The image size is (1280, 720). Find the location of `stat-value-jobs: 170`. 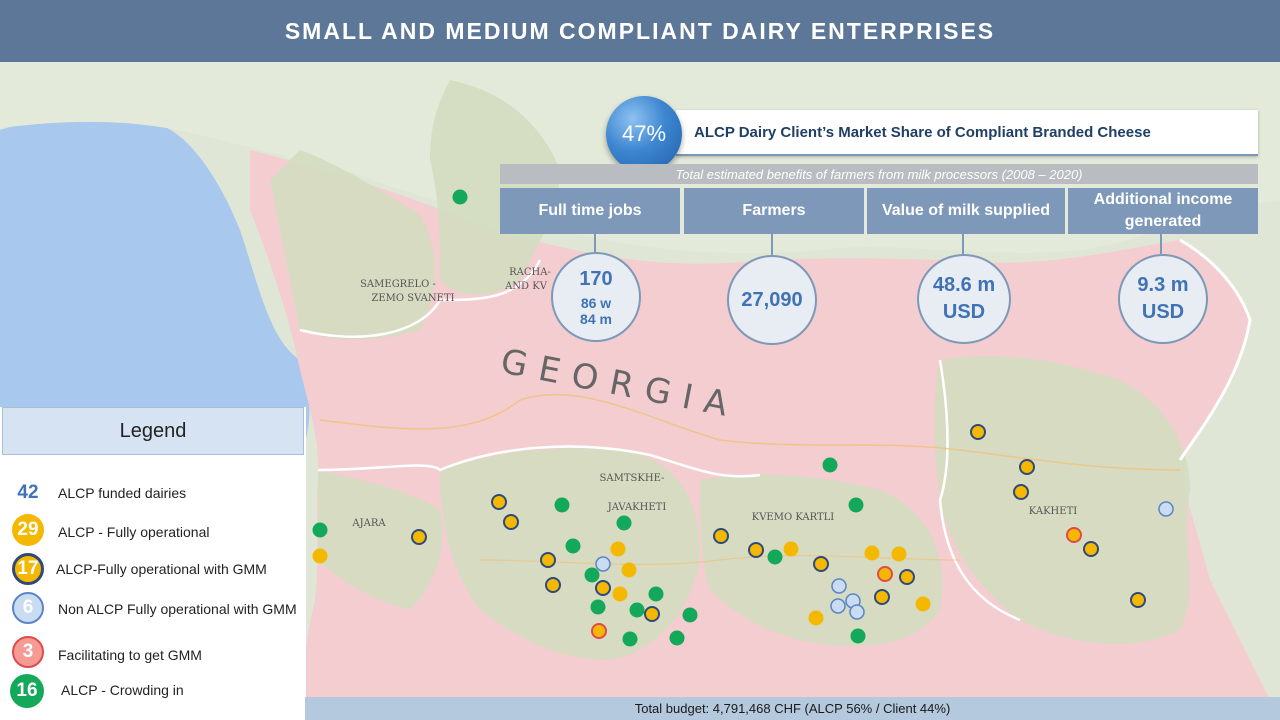

stat-value-jobs: 170 is located at coordinates (596, 278).